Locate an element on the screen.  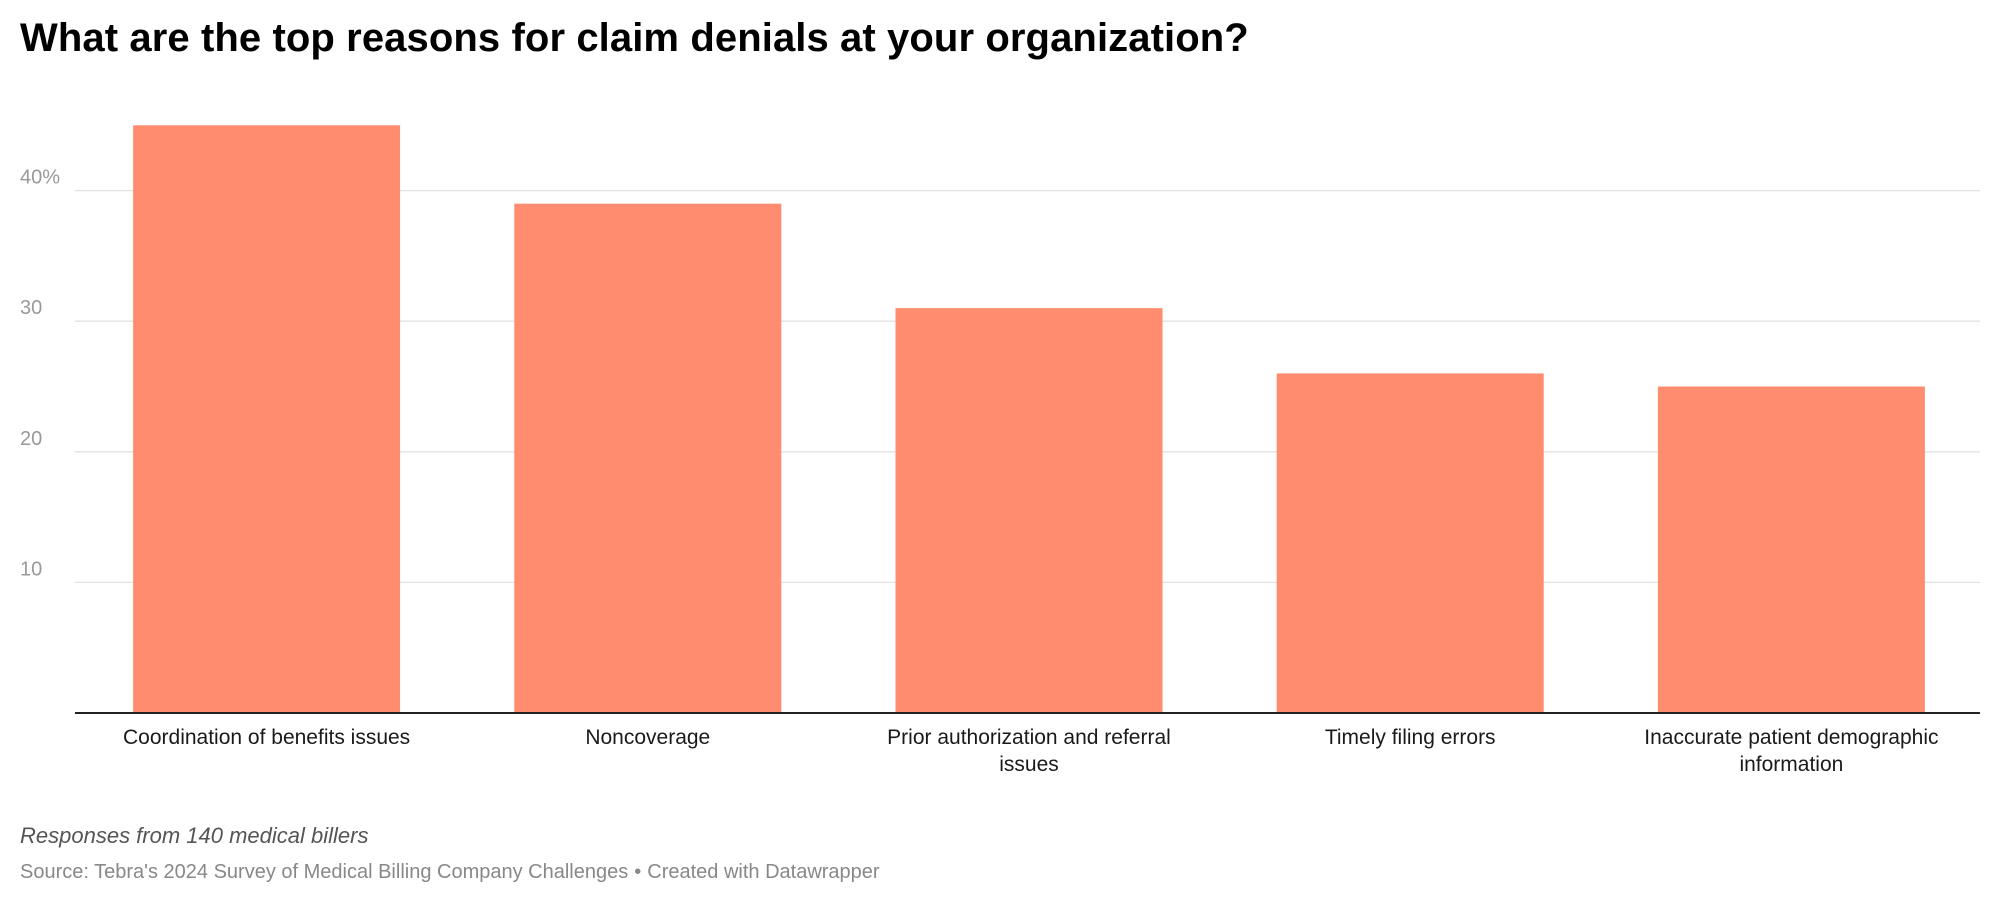
x-tick-label: Prior authorization and referral is located at coordinates (1029, 737).